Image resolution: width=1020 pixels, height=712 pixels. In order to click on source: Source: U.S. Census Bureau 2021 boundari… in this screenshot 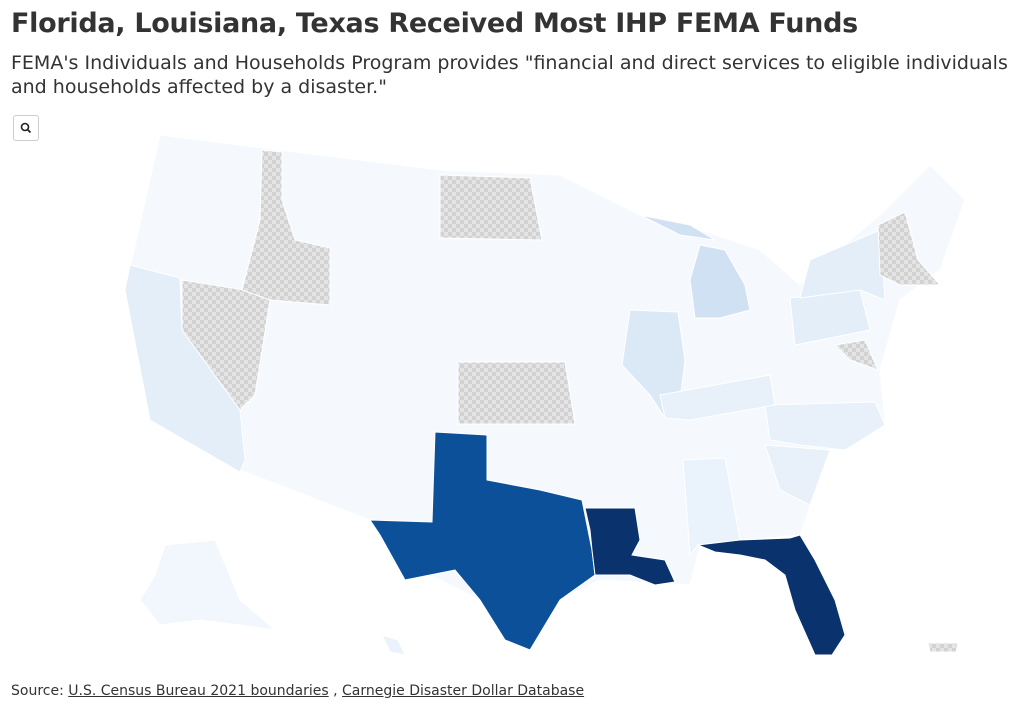, I will do `click(297, 691)`.